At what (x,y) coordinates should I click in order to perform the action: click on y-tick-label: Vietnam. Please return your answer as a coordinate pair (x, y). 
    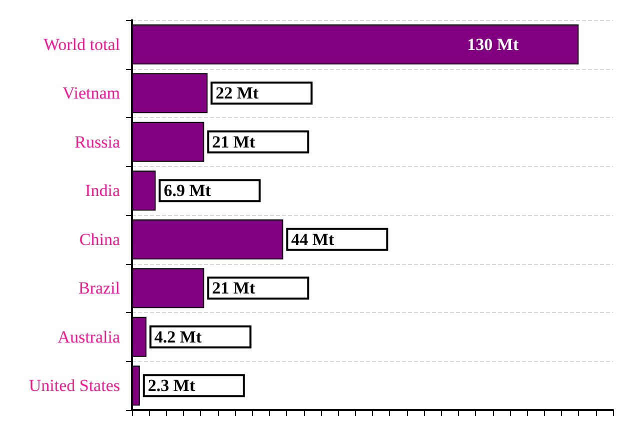
    Looking at the image, I should click on (91, 93).